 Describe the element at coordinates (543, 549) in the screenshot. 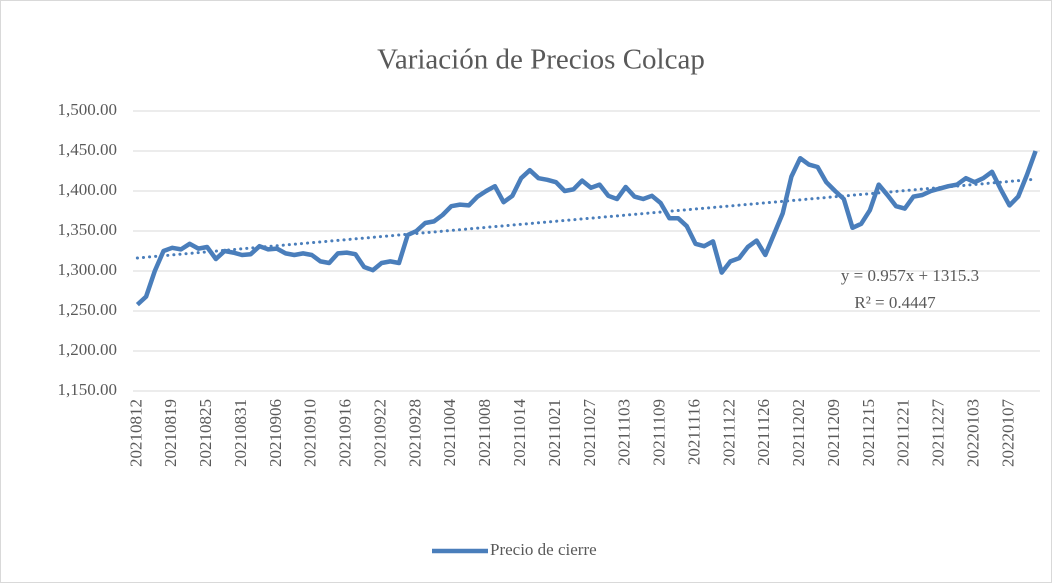

I see `legend-label: Precio de cierre` at that location.